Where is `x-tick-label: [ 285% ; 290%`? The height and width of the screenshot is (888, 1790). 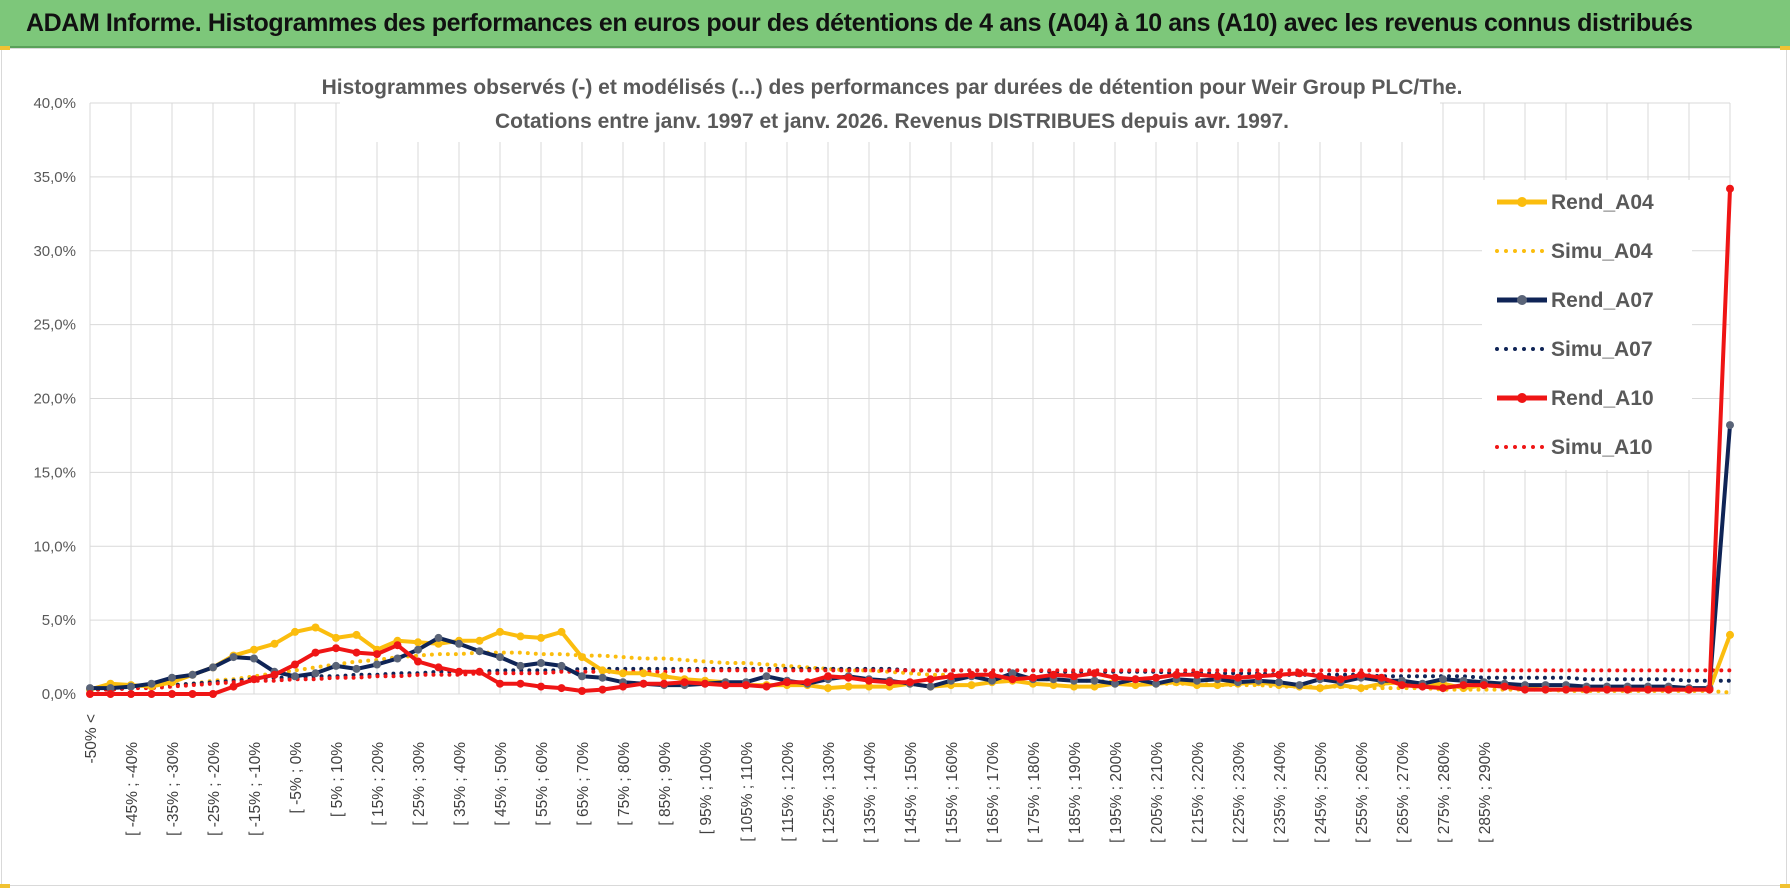
x-tick-label: [ 285% ; 290% is located at coordinates (1485, 792).